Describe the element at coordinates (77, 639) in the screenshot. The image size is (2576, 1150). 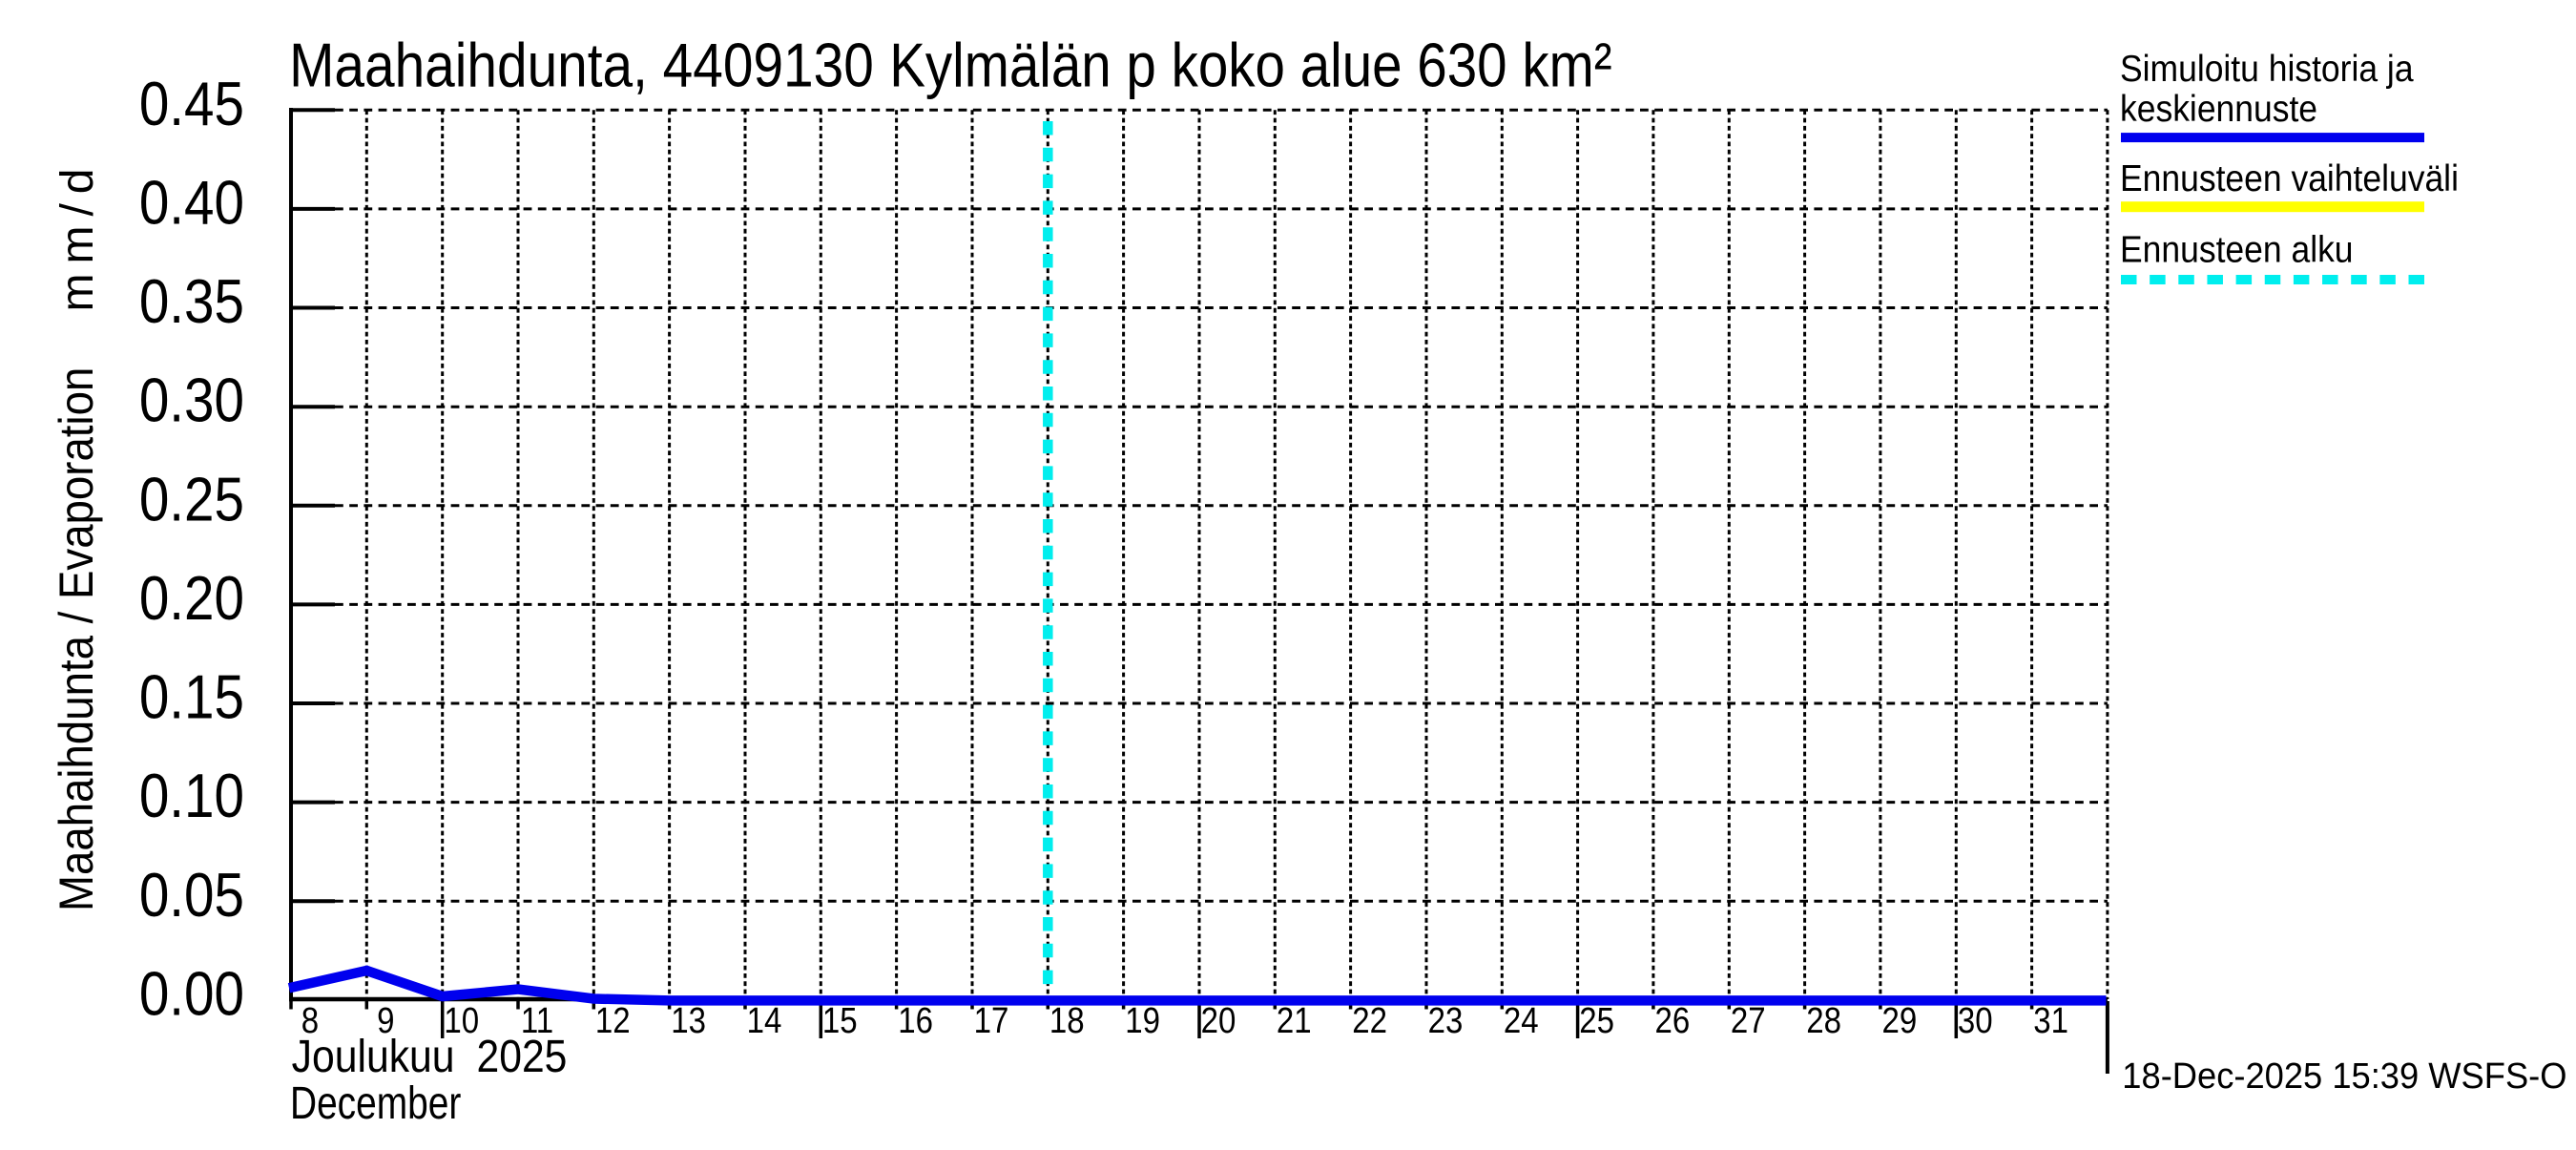
I see `svg-text: Maahaihdunta / Evaporation` at that location.